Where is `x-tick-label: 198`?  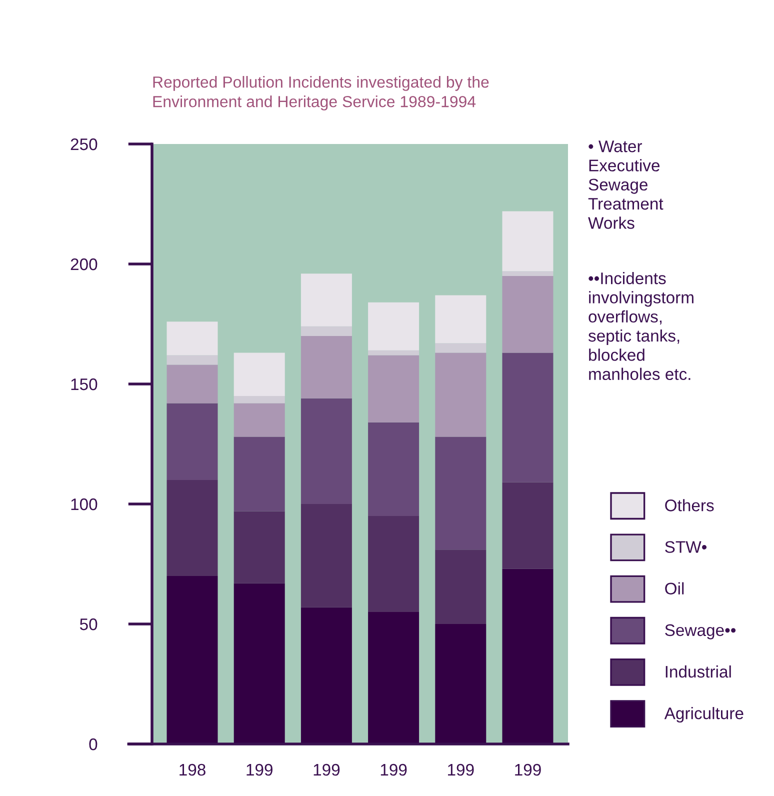
x-tick-label: 198 is located at coordinates (193, 770).